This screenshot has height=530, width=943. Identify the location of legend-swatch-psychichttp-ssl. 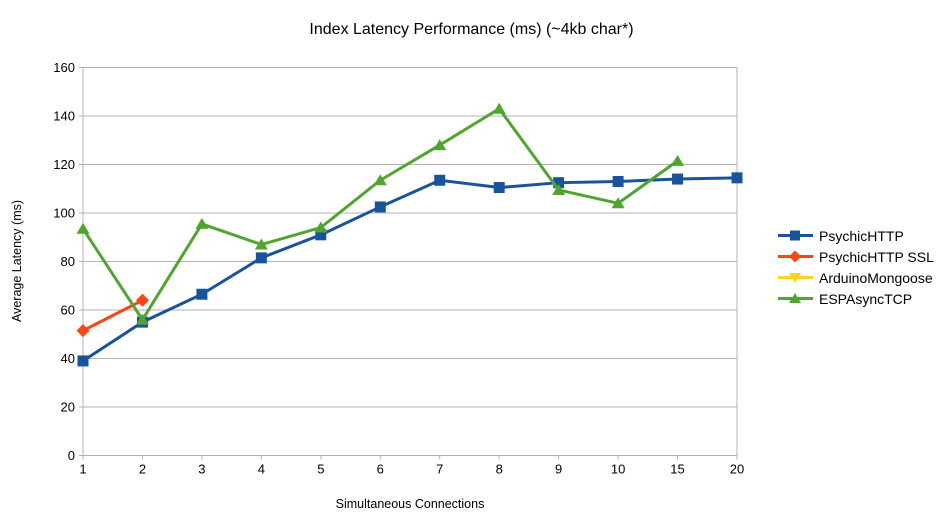
(795, 256).